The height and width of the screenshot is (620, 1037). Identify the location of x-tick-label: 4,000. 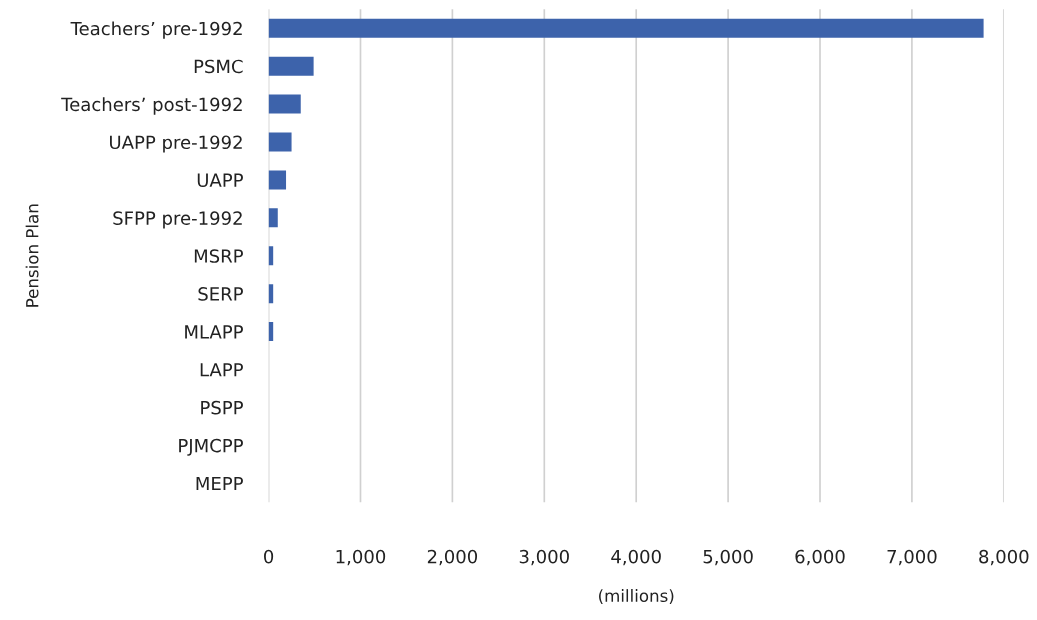
(636, 557).